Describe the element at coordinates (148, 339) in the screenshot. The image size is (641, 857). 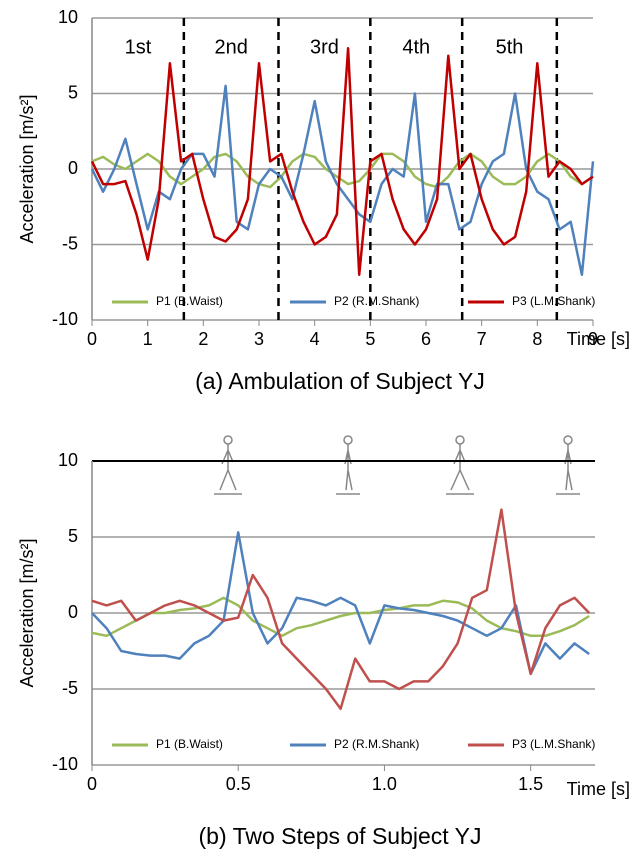
I see `x-tick-label: 1` at that location.